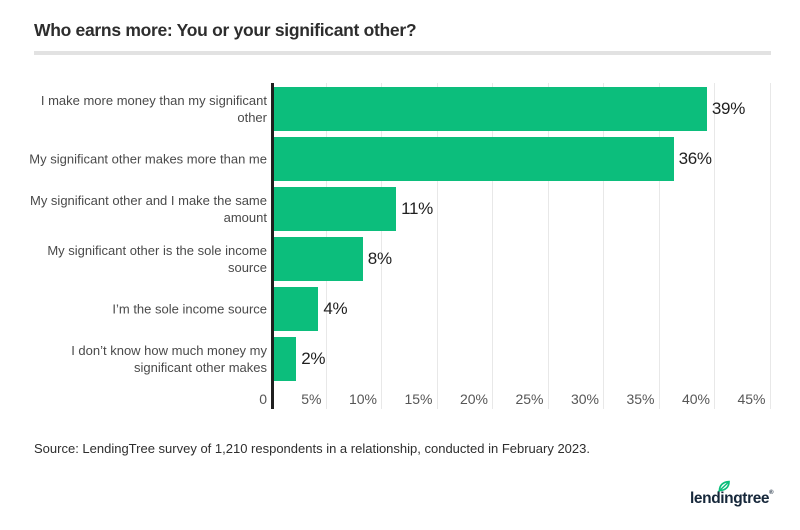  Describe the element at coordinates (473, 399) in the screenshot. I see `x-tick-label: 20%` at that location.